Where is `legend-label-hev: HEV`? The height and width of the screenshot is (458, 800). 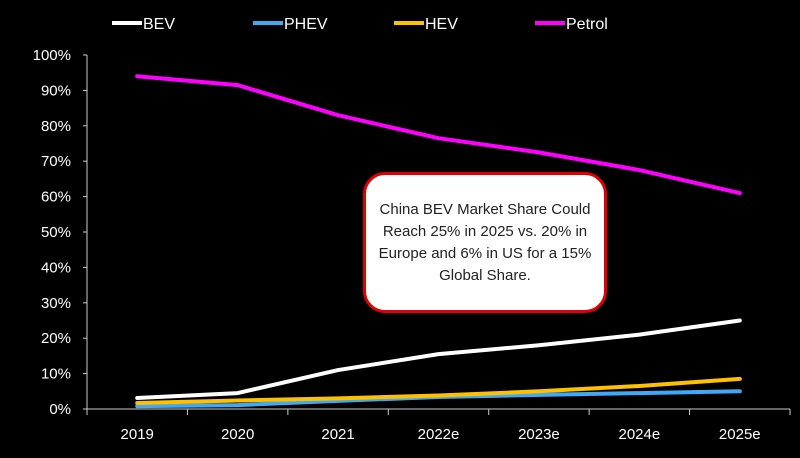
legend-label-hev: HEV is located at coordinates (441, 24).